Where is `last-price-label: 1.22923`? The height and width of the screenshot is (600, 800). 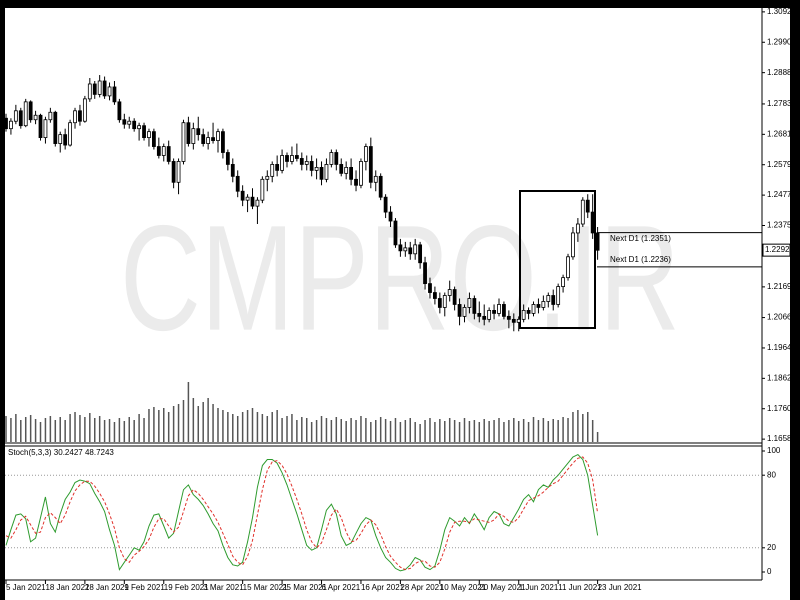 last-price-label: 1.22923 is located at coordinates (779, 249).